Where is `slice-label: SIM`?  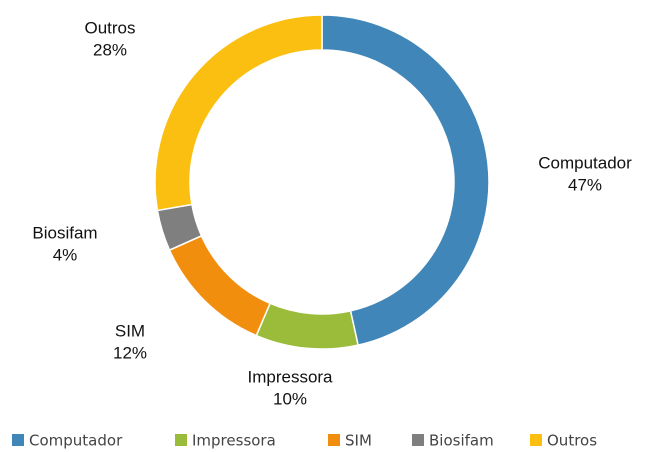
slice-label: SIM is located at coordinates (130, 330).